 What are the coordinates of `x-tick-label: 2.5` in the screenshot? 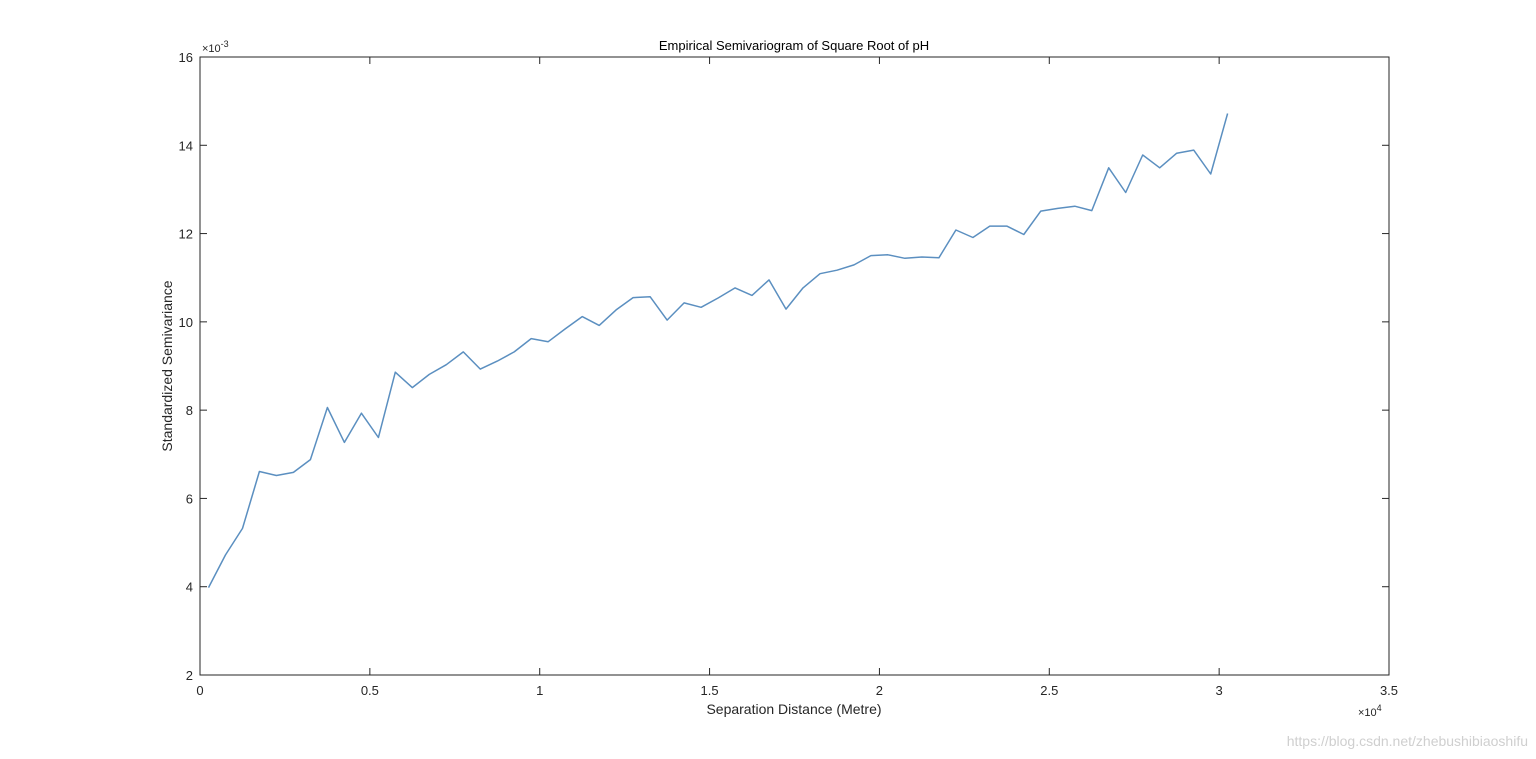 It's located at (1049, 690).